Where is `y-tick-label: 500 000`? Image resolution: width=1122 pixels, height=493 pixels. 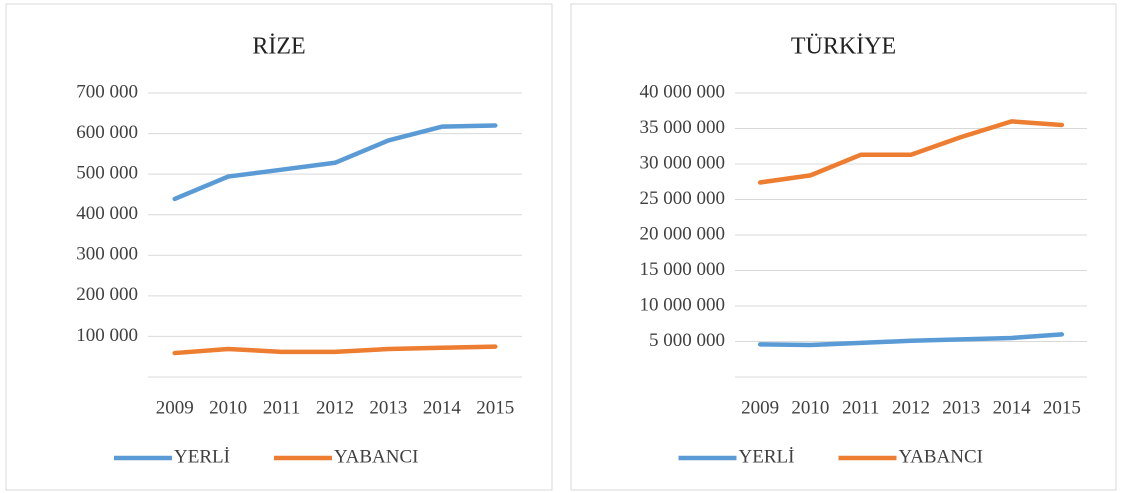 y-tick-label: 500 000 is located at coordinates (107, 173).